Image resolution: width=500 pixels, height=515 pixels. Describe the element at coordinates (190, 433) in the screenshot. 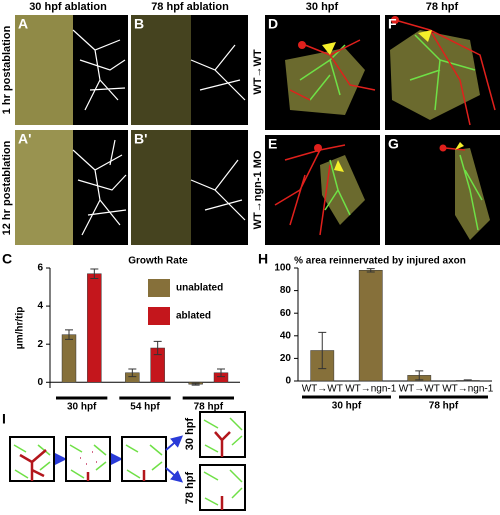

I see `schematic-label: 30 hpf` at that location.